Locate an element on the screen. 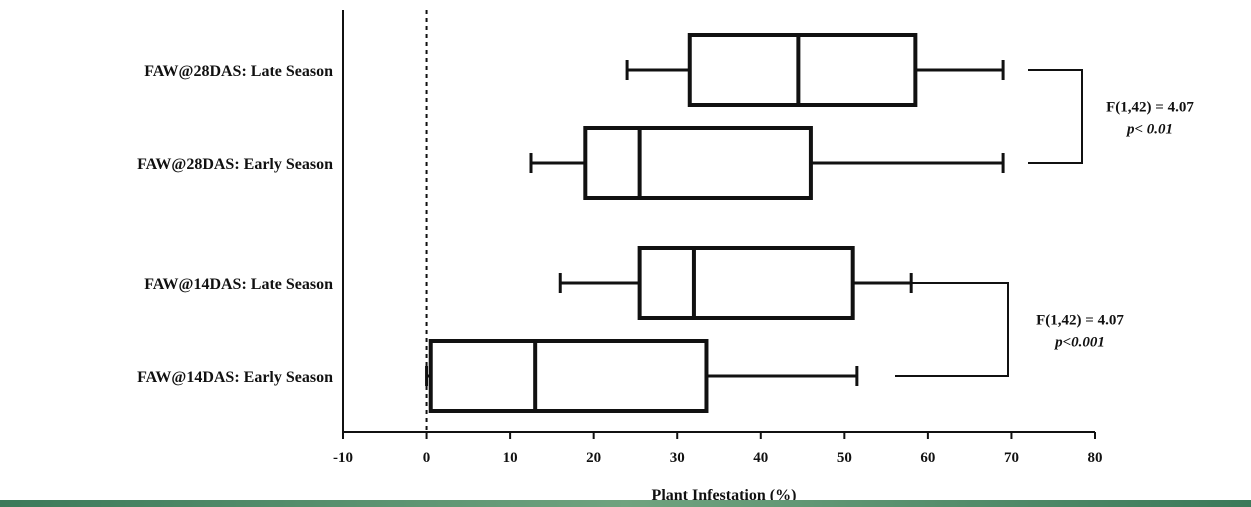 This screenshot has height=507, width=1251. x-tick-label: 30 is located at coordinates (677, 458).